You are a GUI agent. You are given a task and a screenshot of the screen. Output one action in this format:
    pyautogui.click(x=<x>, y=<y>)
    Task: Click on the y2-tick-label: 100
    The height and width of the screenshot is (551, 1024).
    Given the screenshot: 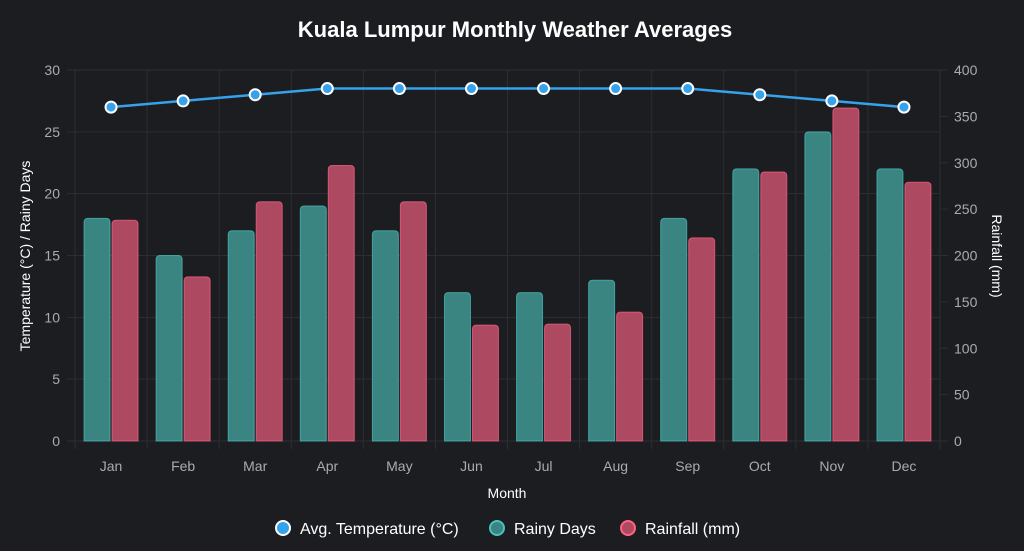 What is the action you would take?
    pyautogui.click(x=966, y=348)
    